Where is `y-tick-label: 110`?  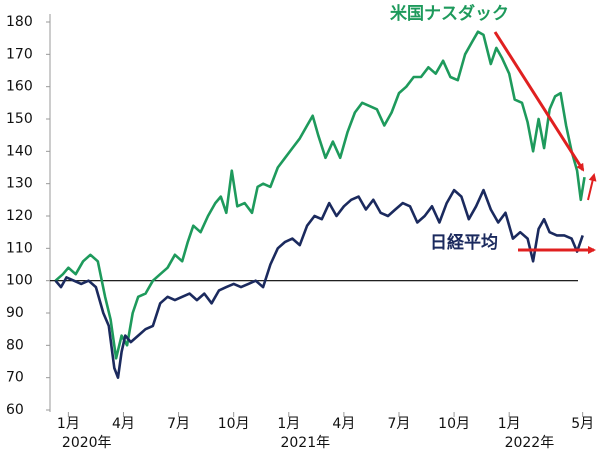
y-tick-label: 110 is located at coordinates (19, 248).